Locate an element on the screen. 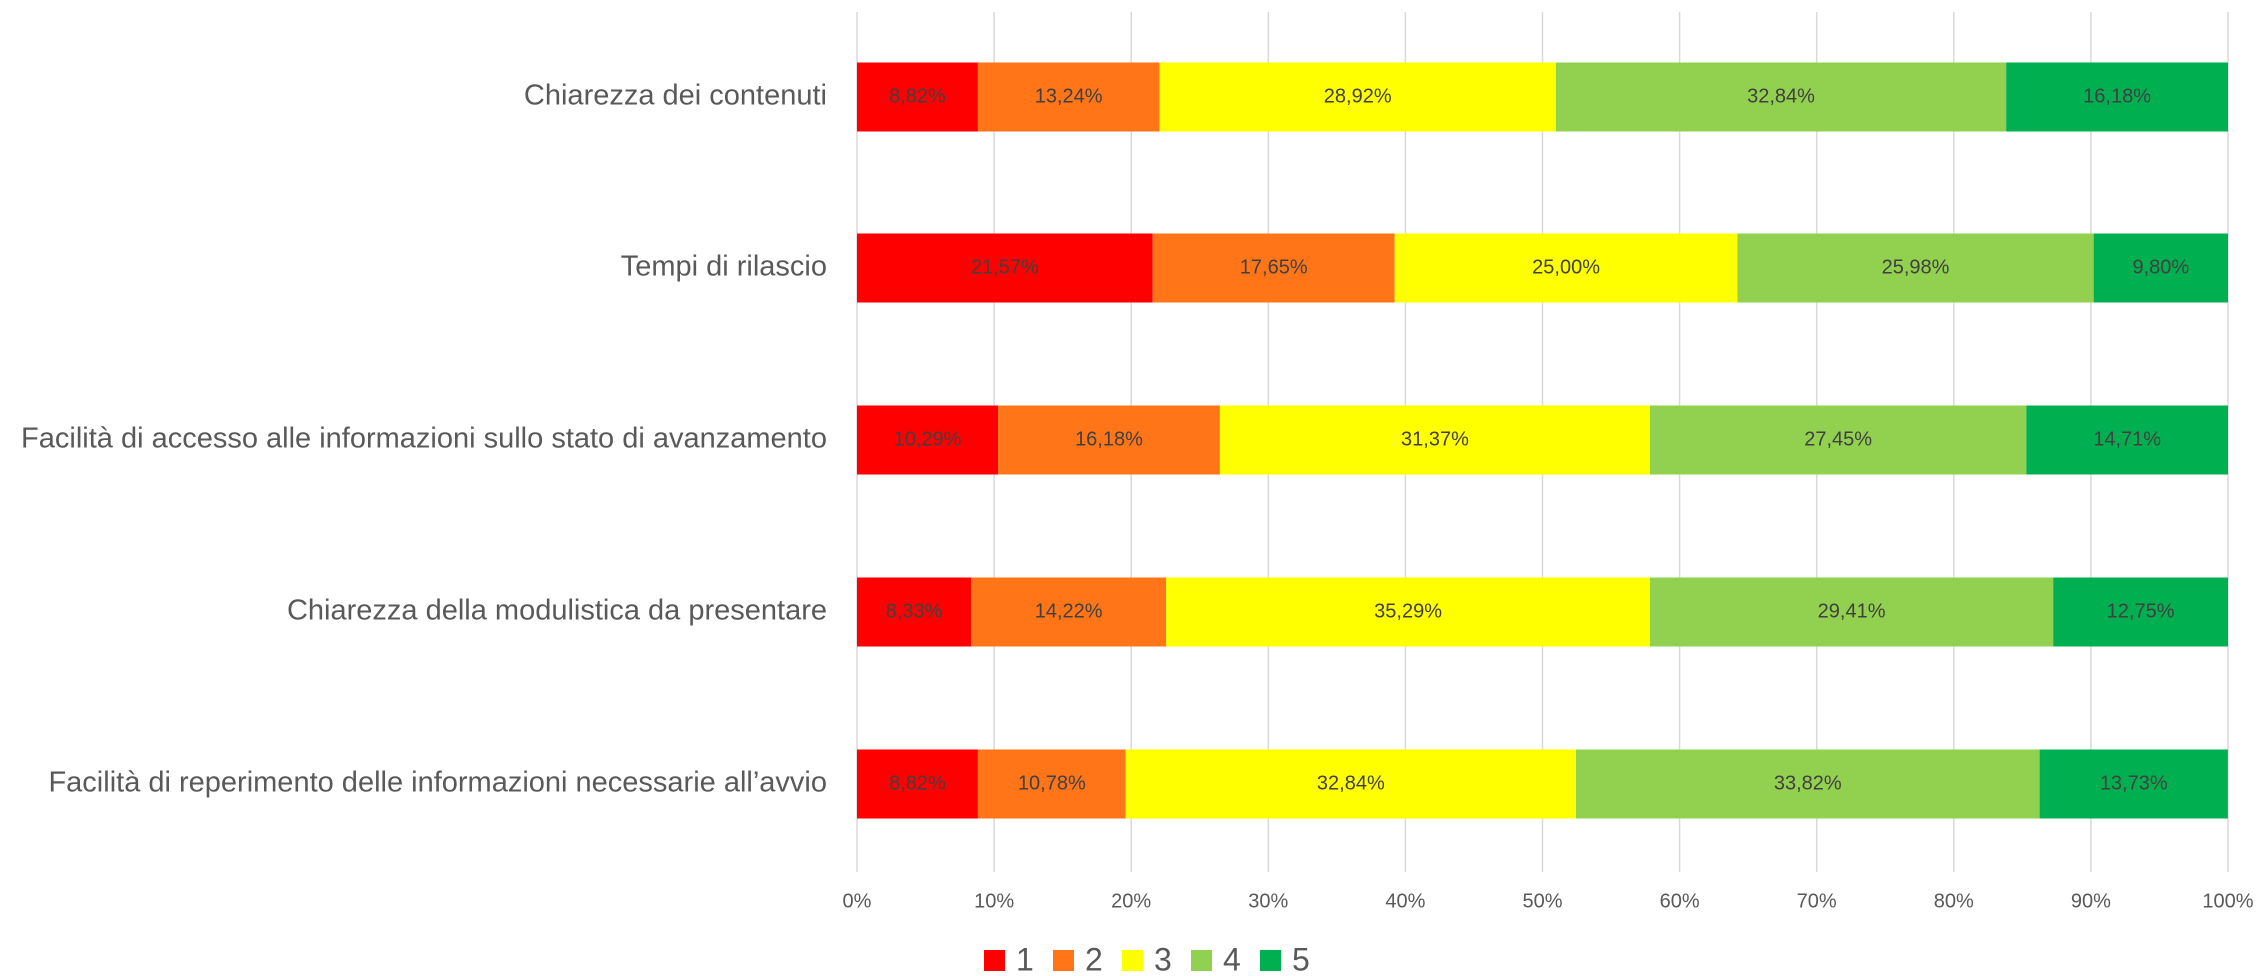 This screenshot has width=2260, height=976. x-tick-label: 0% is located at coordinates (857, 901).